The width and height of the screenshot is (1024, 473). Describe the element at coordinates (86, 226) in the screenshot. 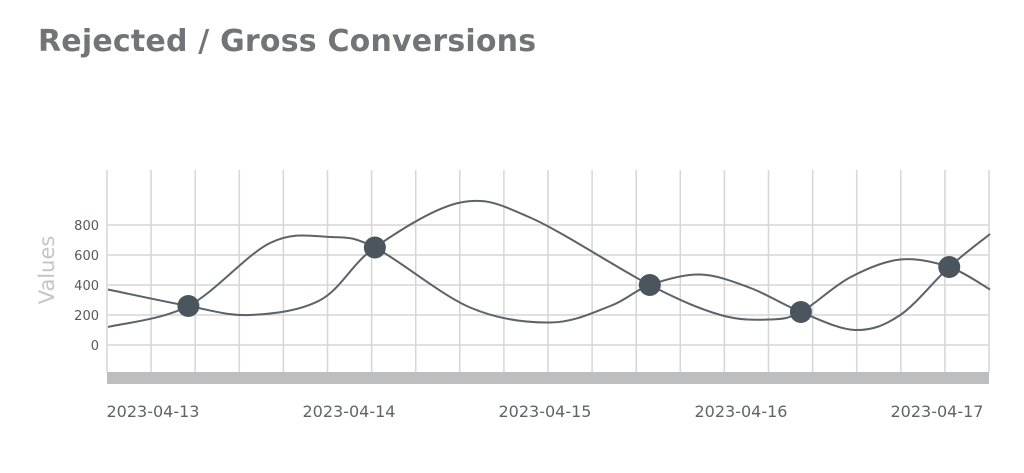

I see `y-tick-label: 800` at that location.